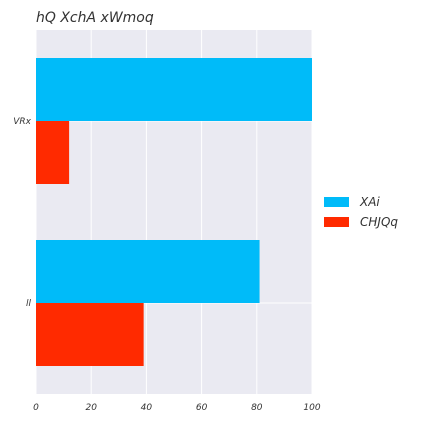  Describe the element at coordinates (174, 89) in the screenshot. I see `bar-xai-vrx` at that location.